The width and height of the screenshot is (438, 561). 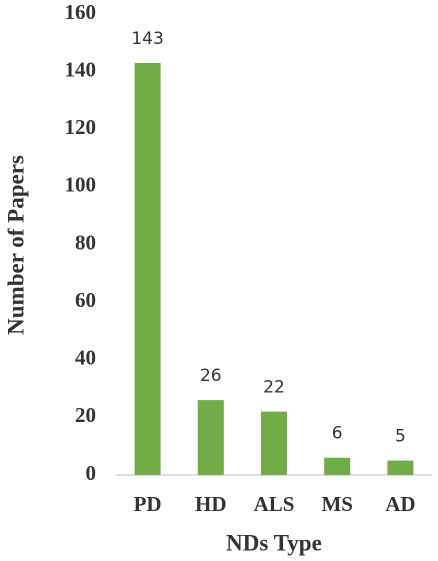 I want to click on y-axis-title: Number of Papers, so click(x=15, y=245).